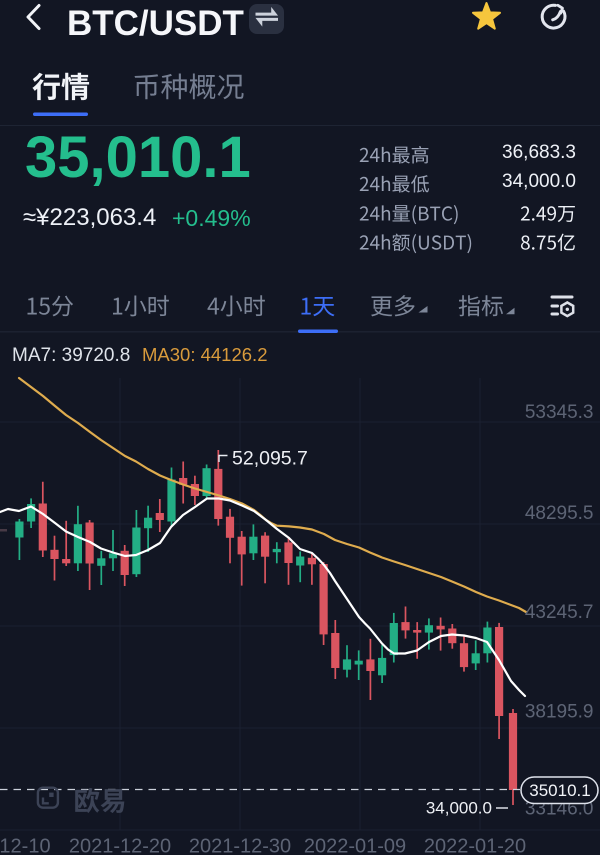 Image resolution: width=600 pixels, height=855 pixels. What do you see at coordinates (559, 612) in the screenshot?
I see `svg-text: 43245.7` at bounding box center [559, 612].